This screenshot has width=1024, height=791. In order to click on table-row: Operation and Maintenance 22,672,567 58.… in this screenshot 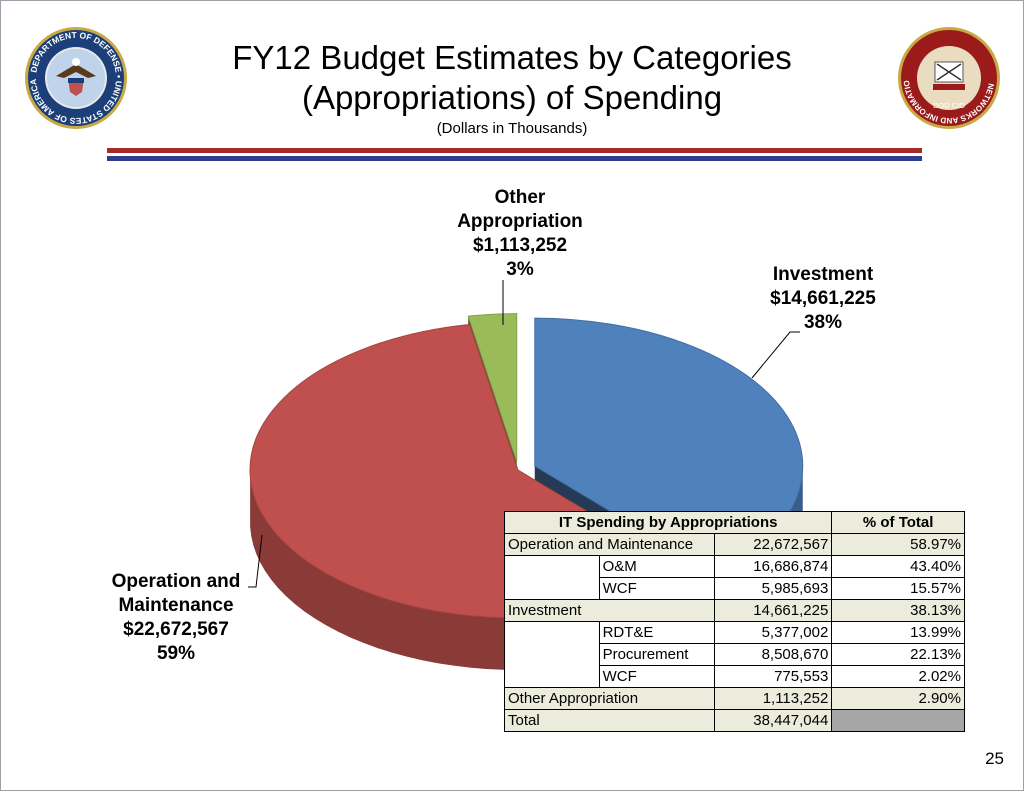, I will do `click(734, 544)`.